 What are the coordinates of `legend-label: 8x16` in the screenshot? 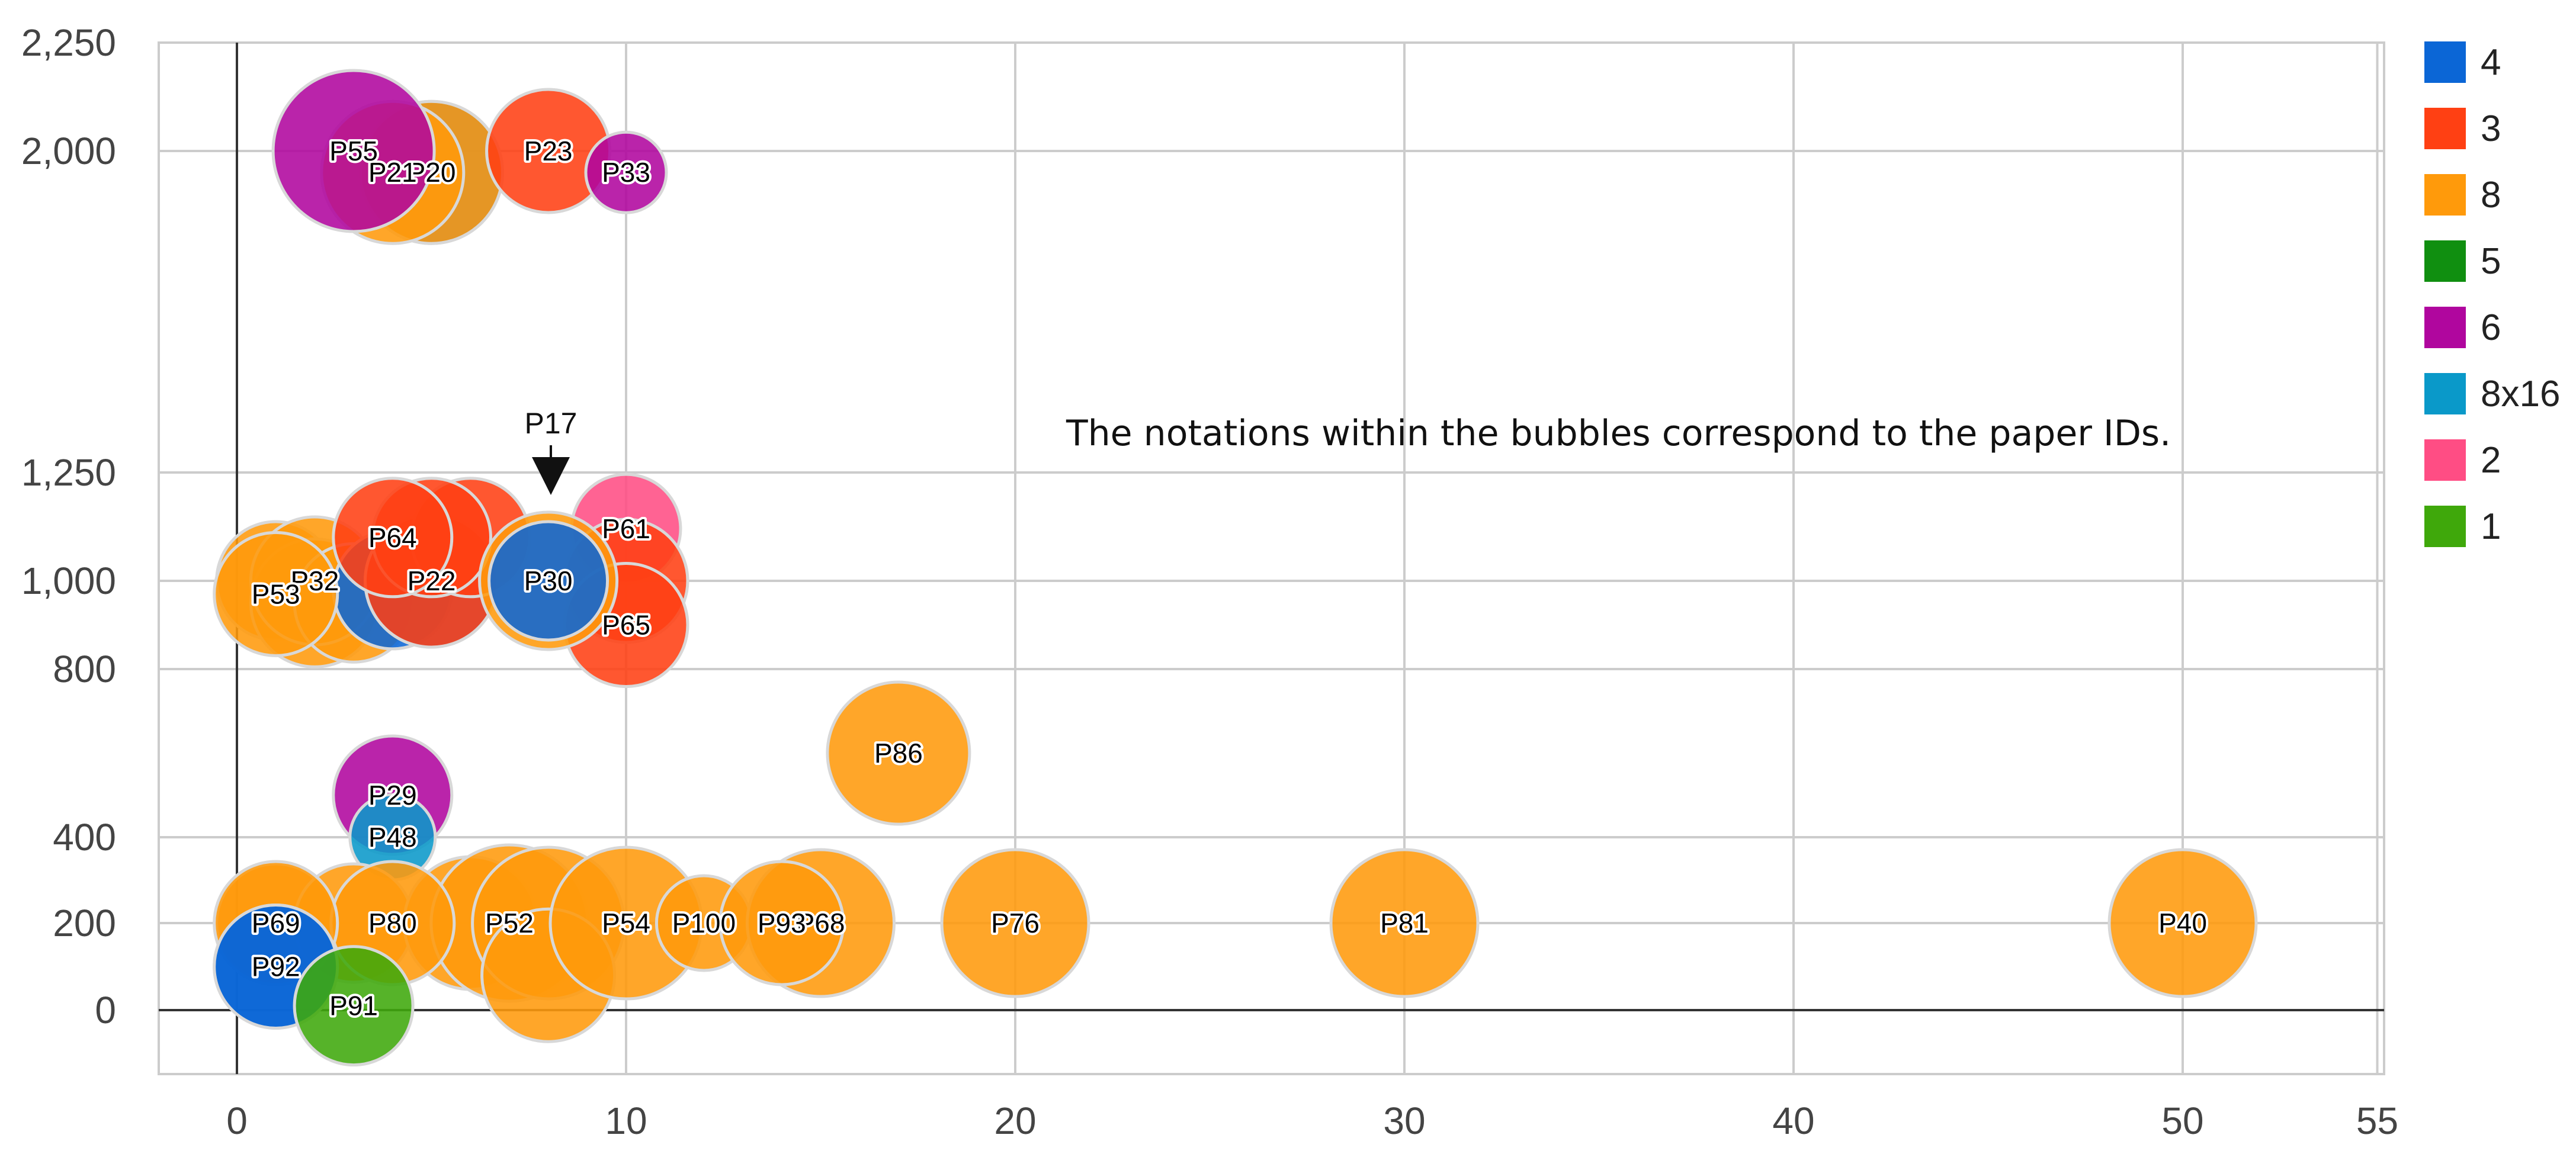 It's located at (2520, 394).